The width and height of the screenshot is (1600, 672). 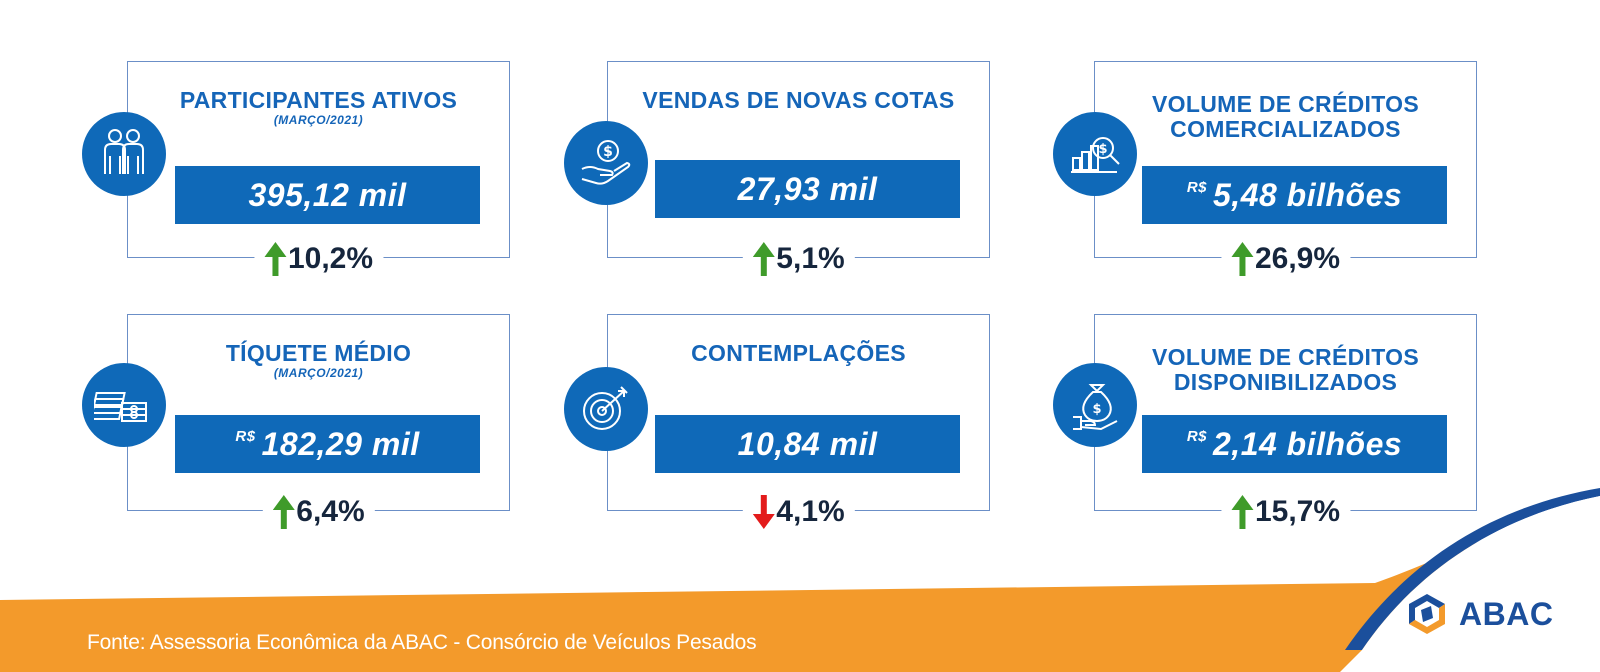 I want to click on change-value: 26,9%, so click(x=1297, y=258).